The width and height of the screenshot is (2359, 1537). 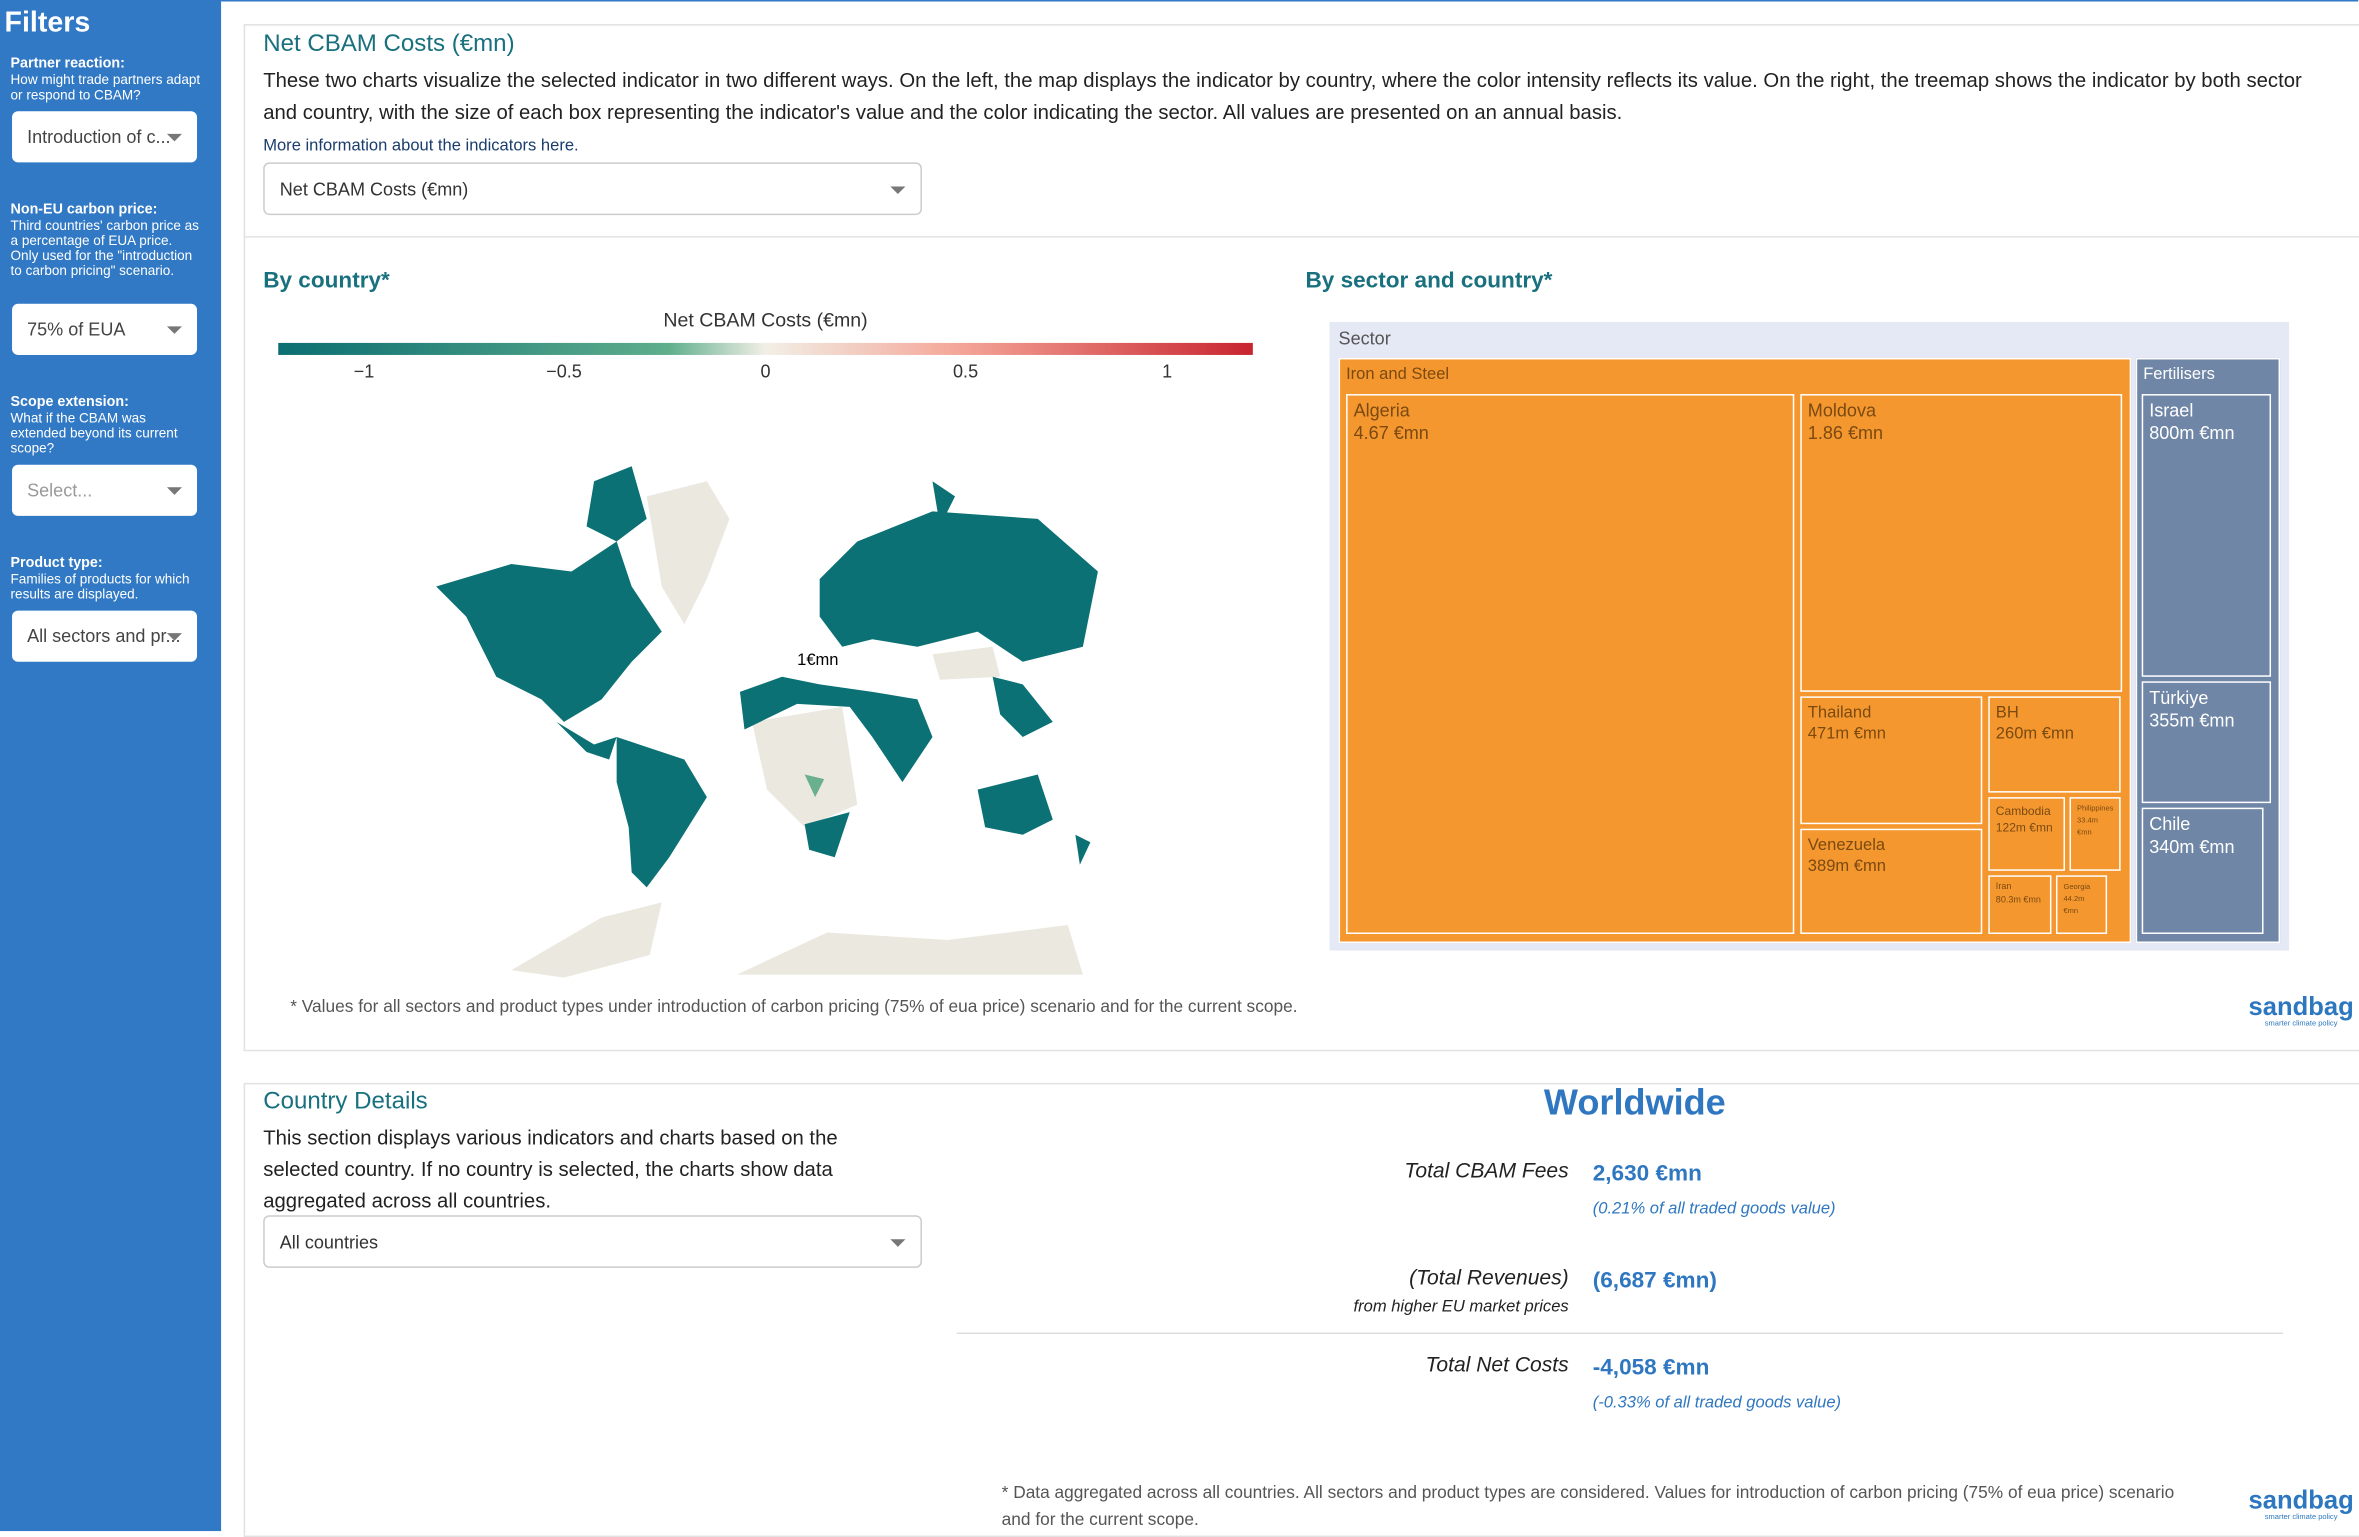 I want to click on treemap-name: Chile, so click(x=2170, y=824).